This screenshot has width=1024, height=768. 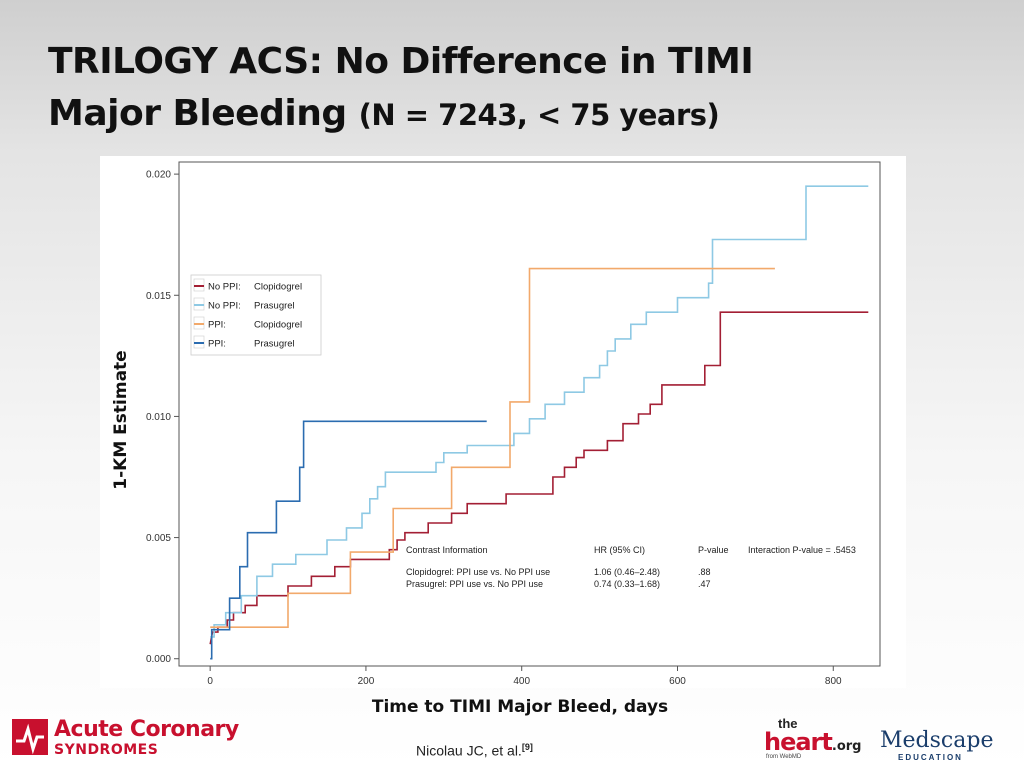 I want to click on contrast-cell: .88, so click(x=704, y=572).